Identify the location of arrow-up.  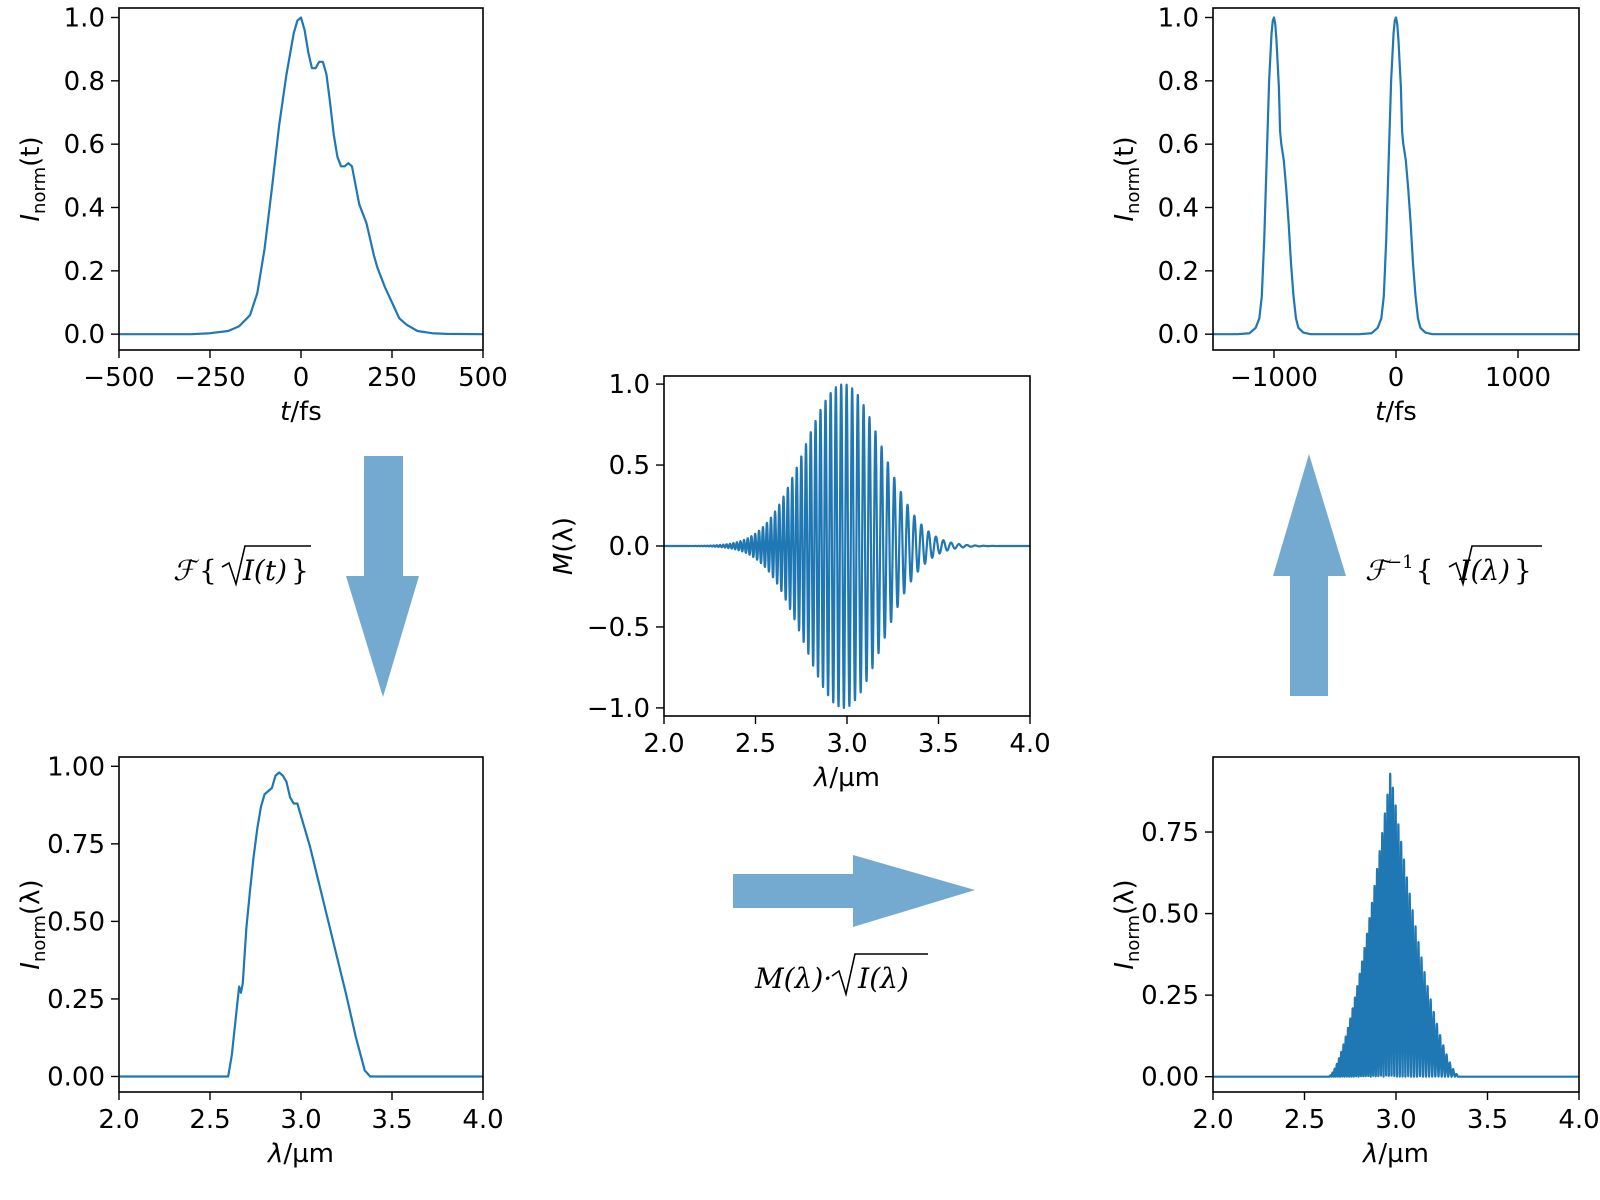
(1309, 575).